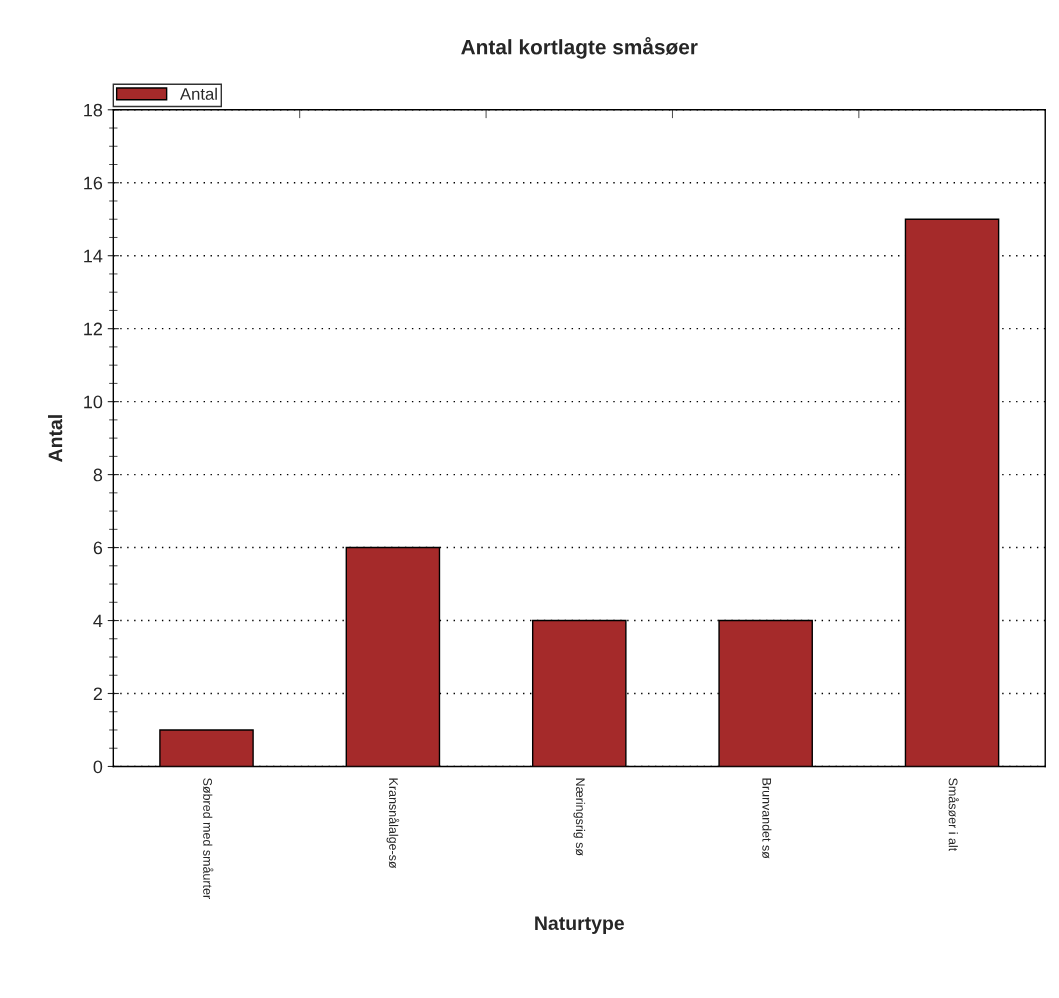 Image resolution: width=1059 pixels, height=998 pixels. What do you see at coordinates (953, 815) in the screenshot?
I see `x-tick-label: Småsøer i alt` at bounding box center [953, 815].